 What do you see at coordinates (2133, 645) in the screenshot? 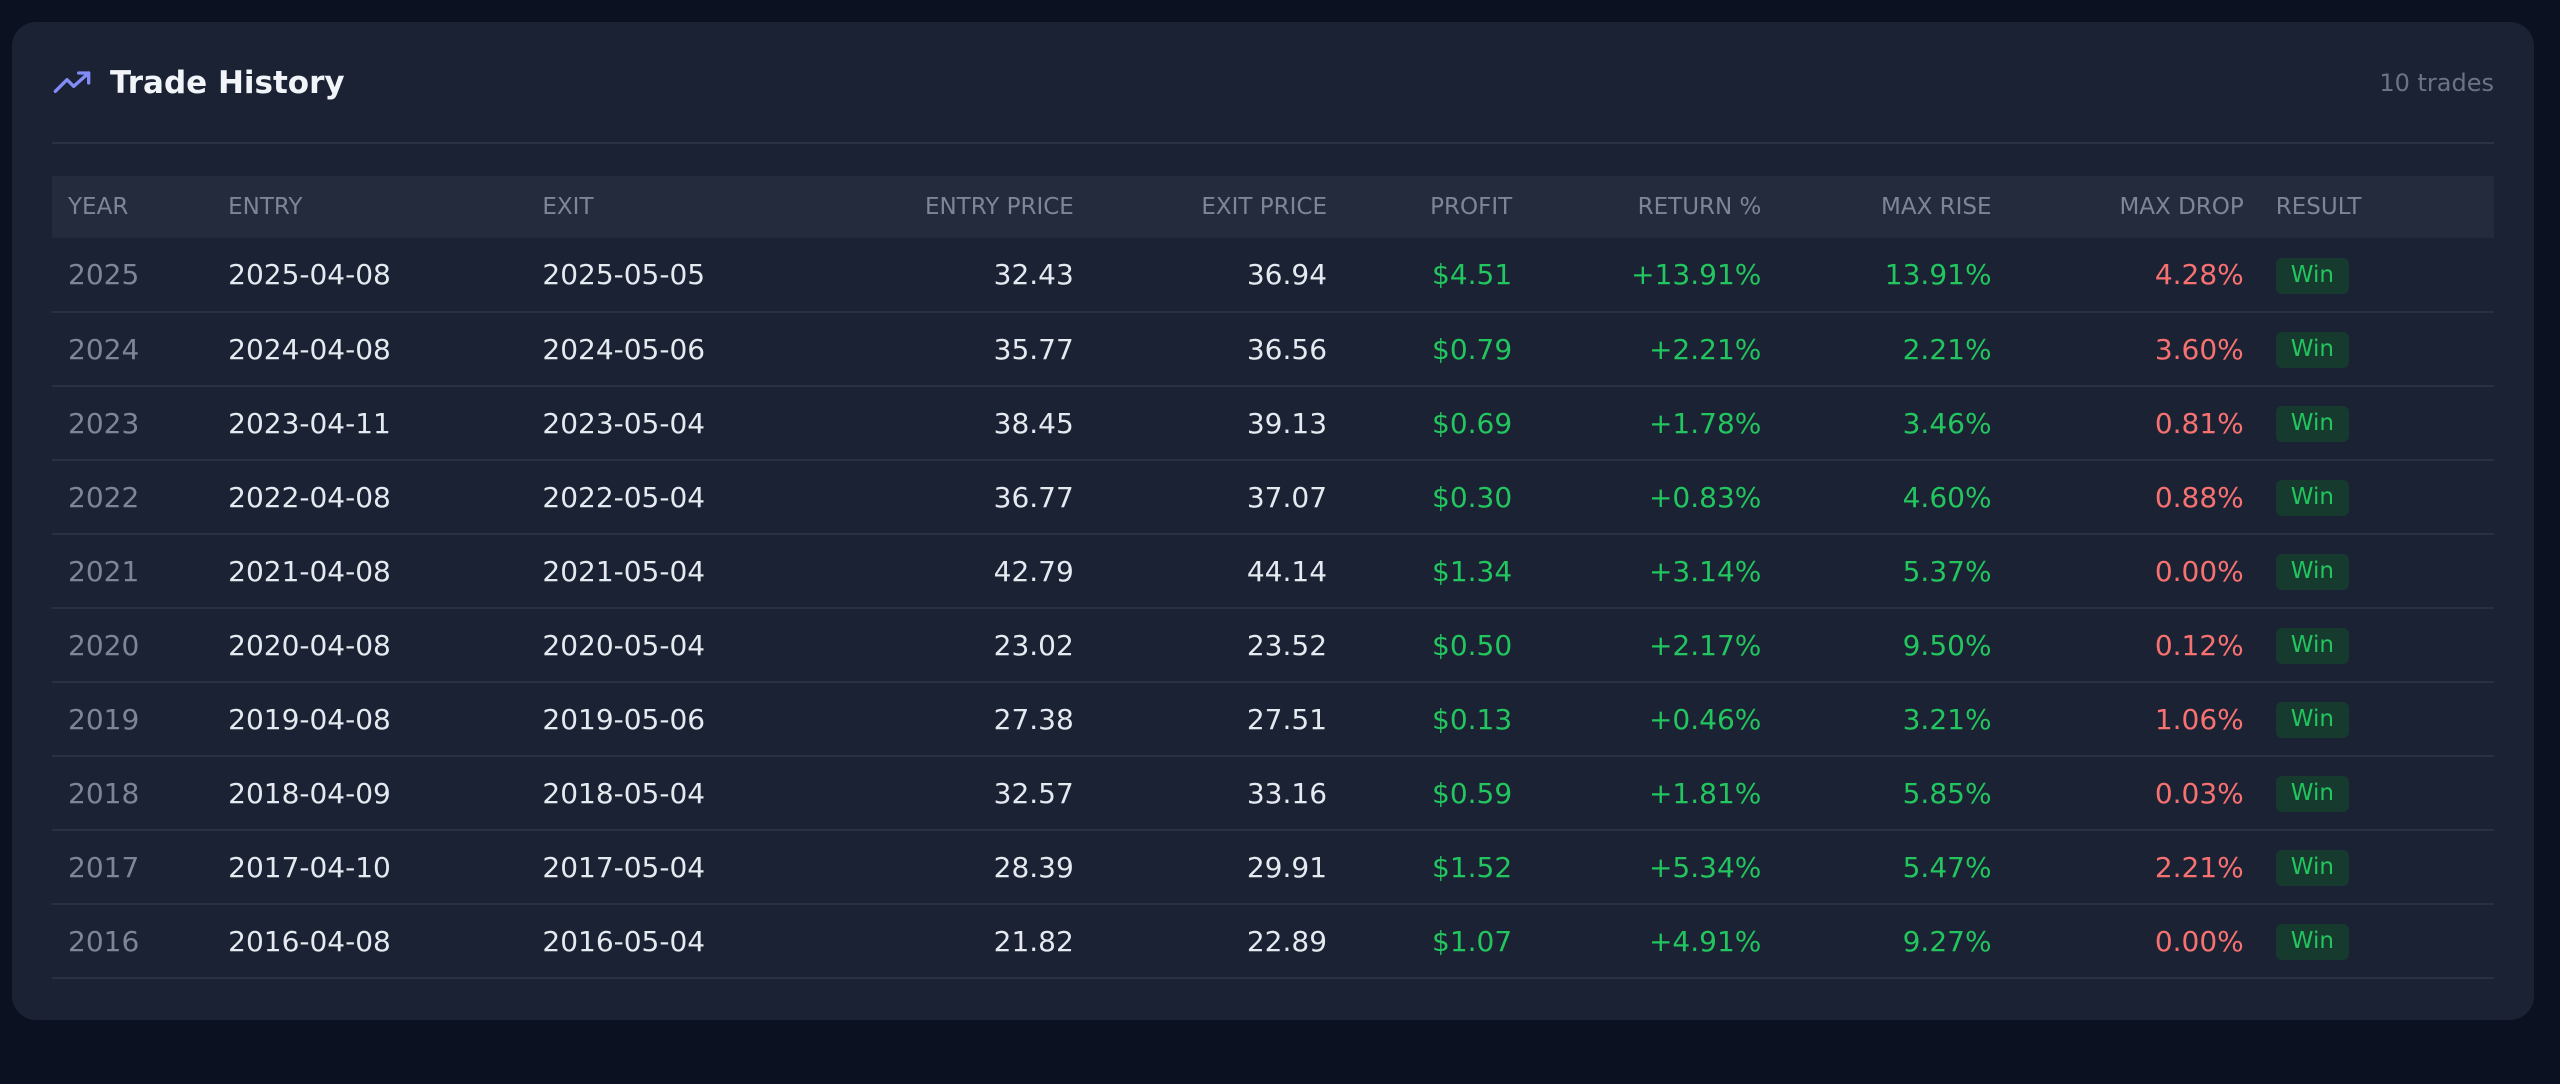
I see `cell-max-drop: 0.12%` at bounding box center [2133, 645].